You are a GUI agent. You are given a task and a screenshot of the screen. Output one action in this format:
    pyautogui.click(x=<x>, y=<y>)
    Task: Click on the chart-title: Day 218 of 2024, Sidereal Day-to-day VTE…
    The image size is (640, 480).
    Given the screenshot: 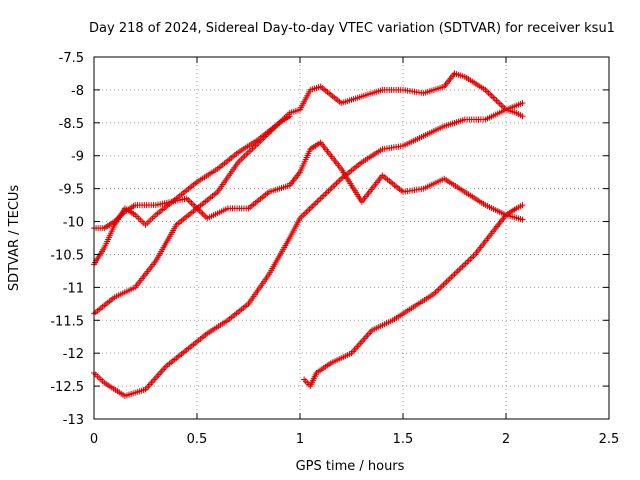 What is the action you would take?
    pyautogui.click(x=352, y=28)
    